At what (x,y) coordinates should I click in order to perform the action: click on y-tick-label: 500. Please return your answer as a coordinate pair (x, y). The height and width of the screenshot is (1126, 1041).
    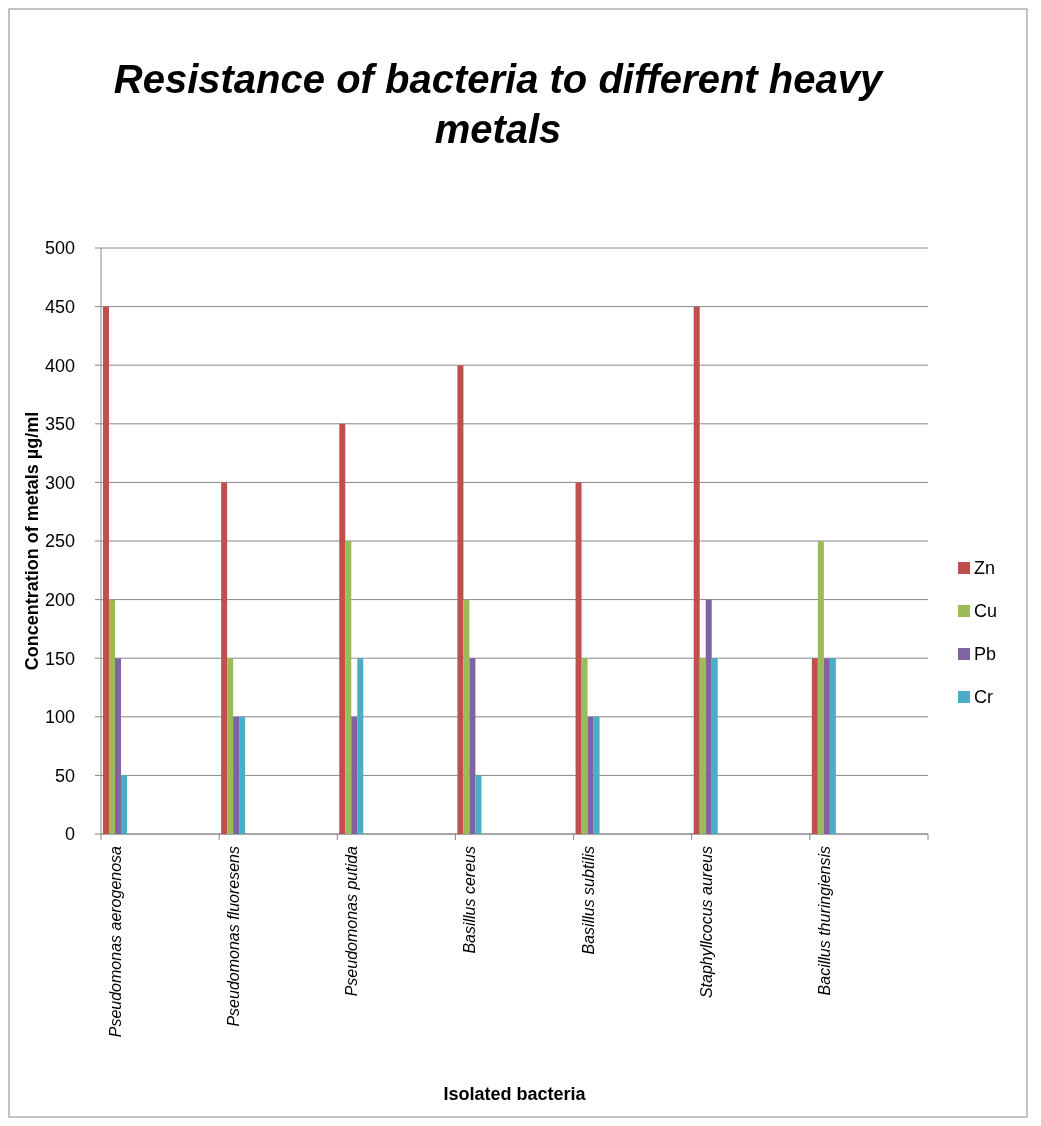
    Looking at the image, I should click on (59, 248).